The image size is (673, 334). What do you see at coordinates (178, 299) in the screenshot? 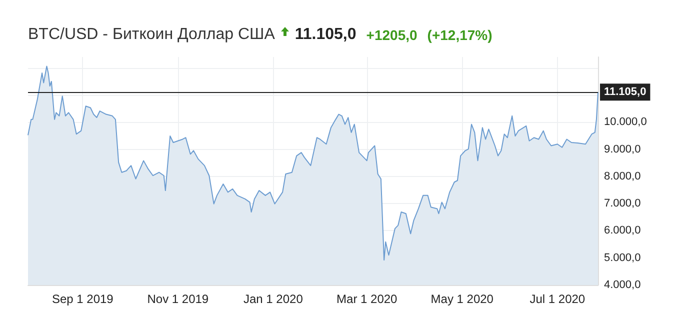
I see `x-tick-label: Nov 1 2019` at bounding box center [178, 299].